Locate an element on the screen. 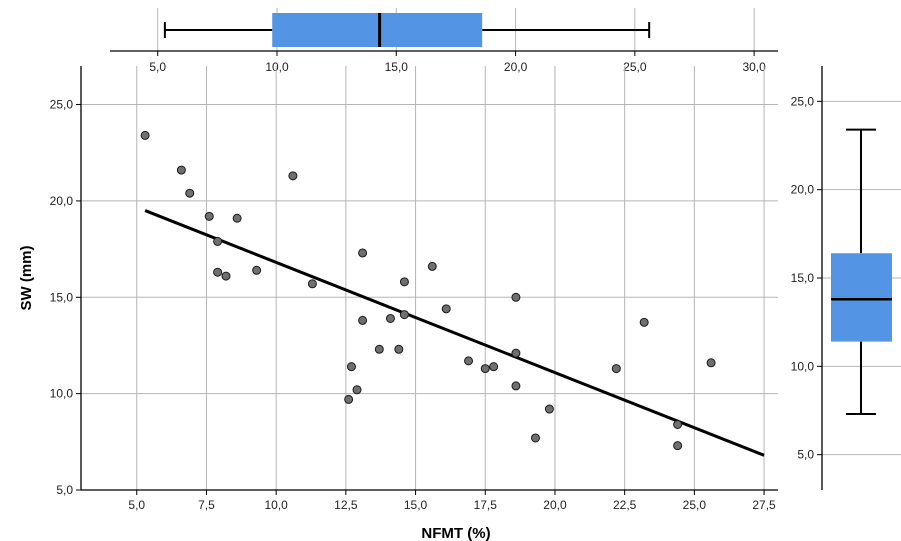  x-tick-label: 20,0 is located at coordinates (555, 505).